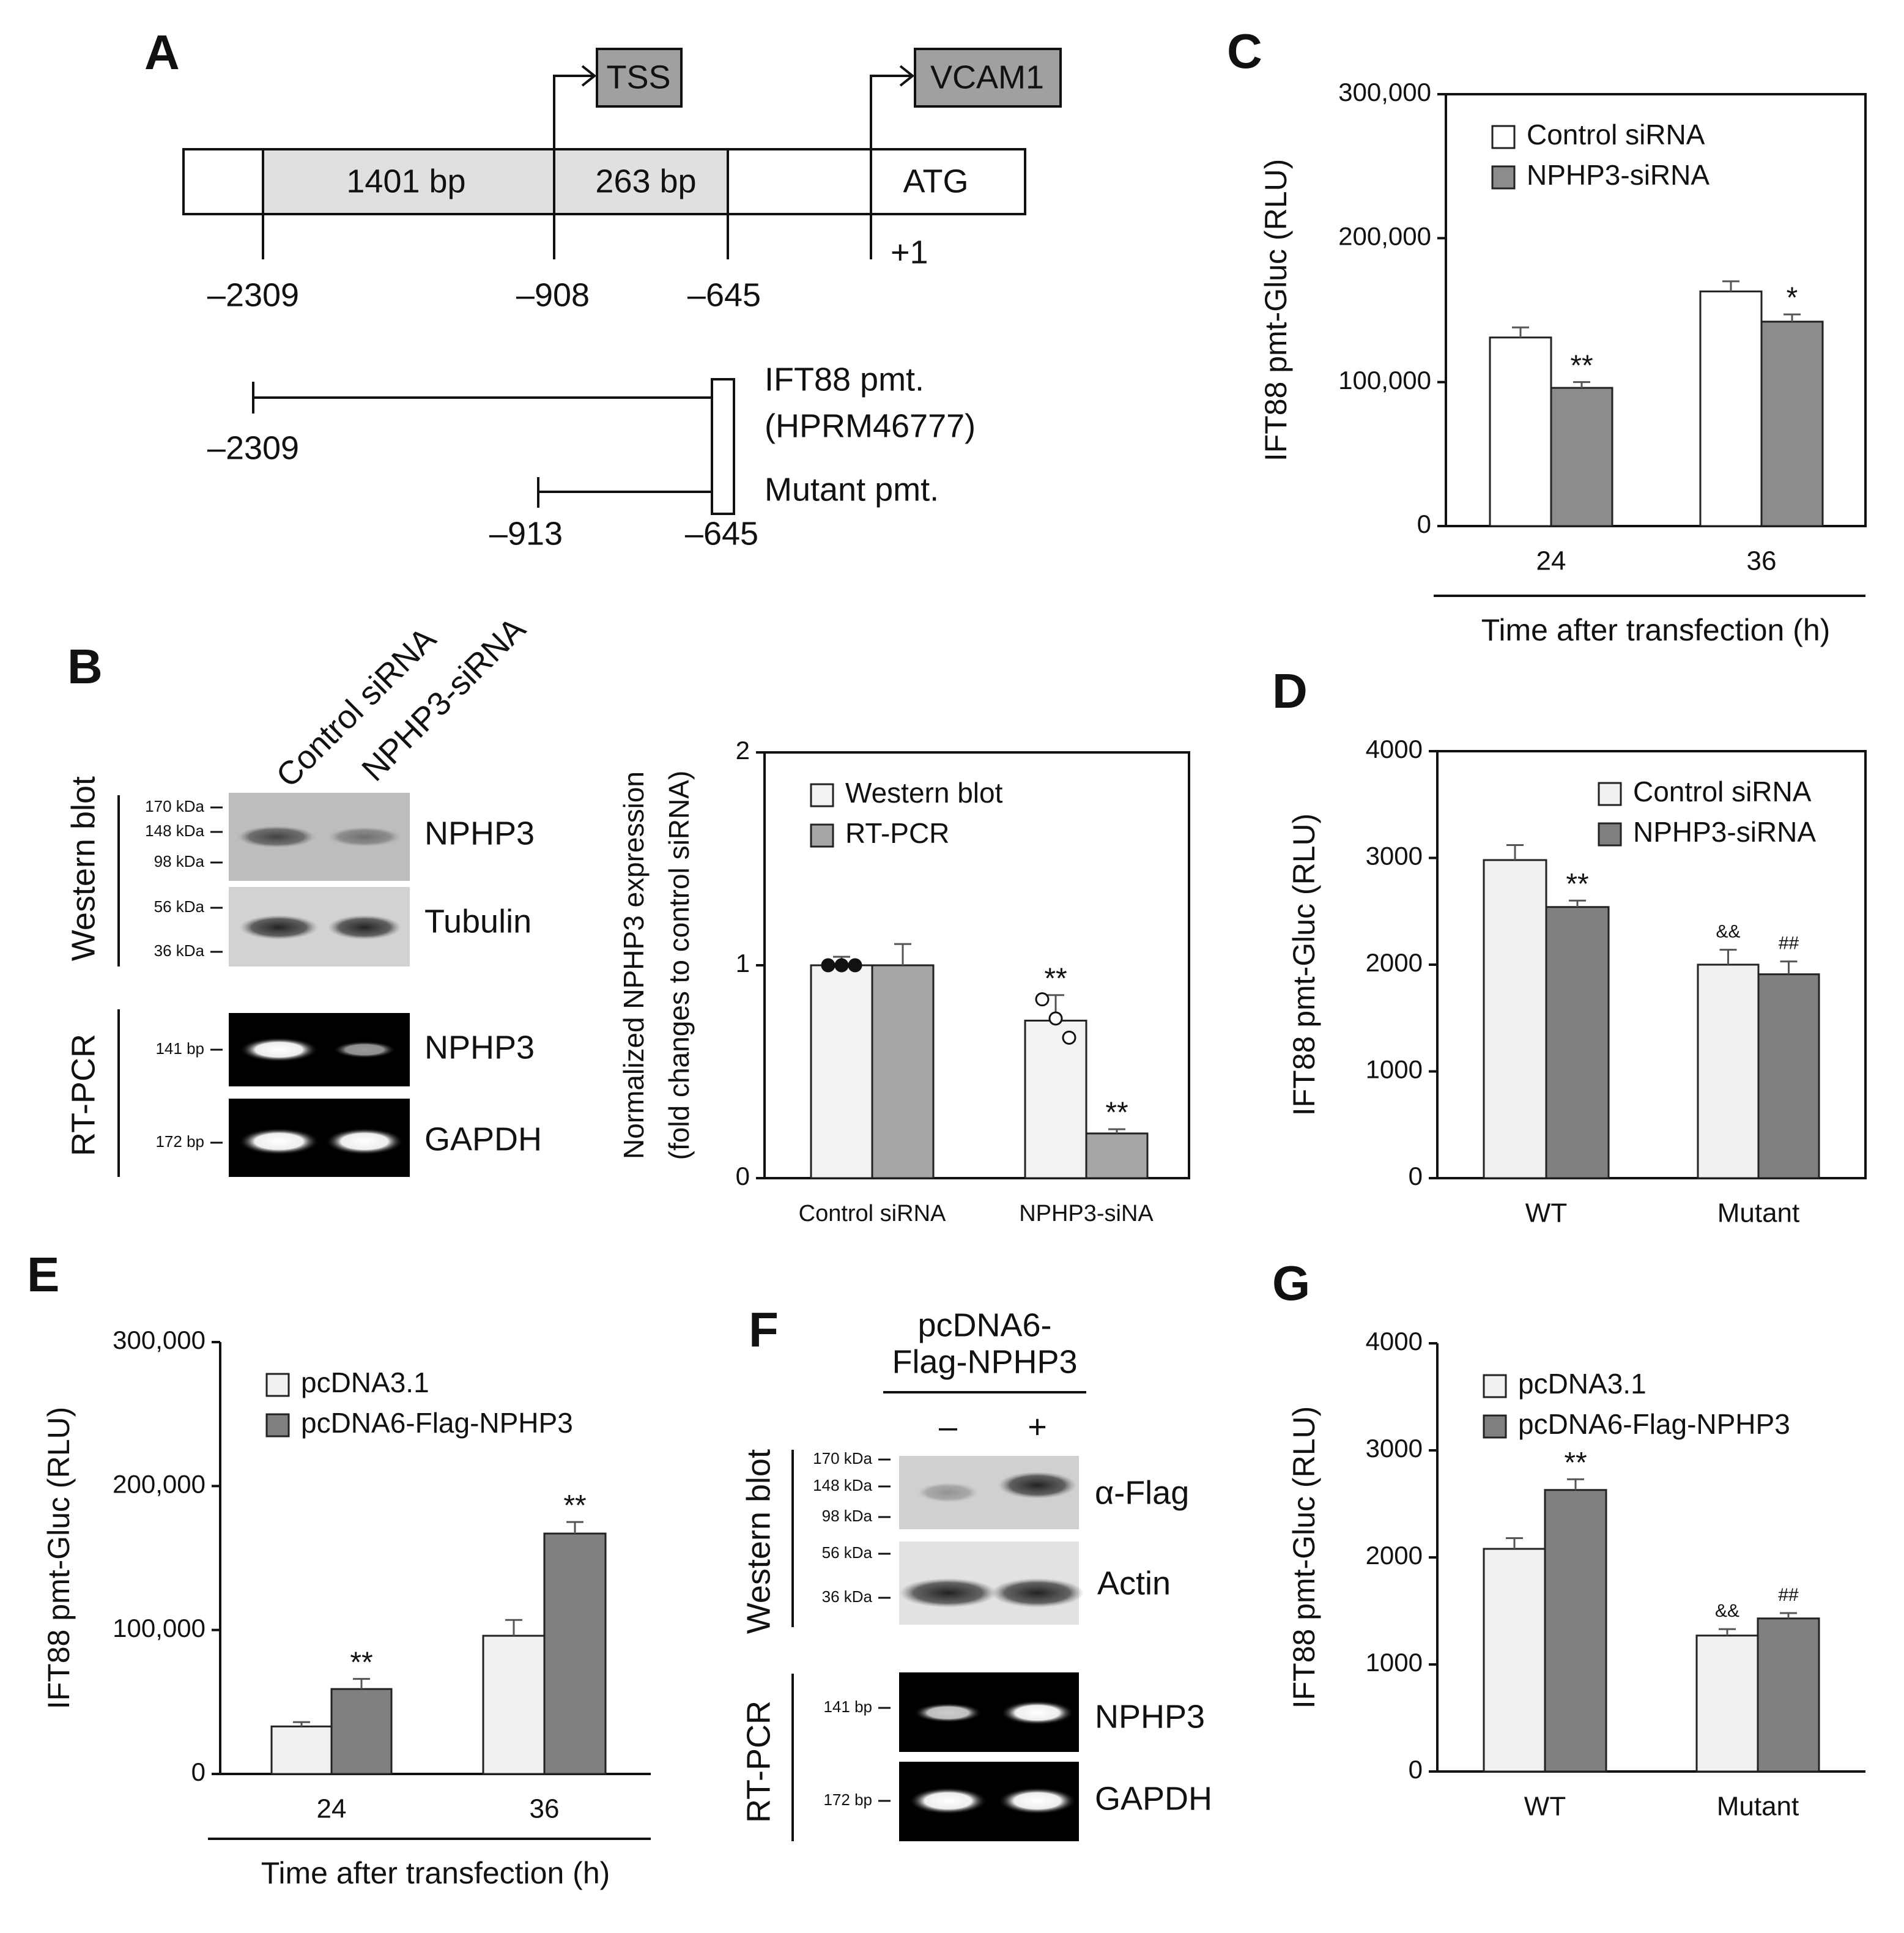  Describe the element at coordinates (478, 922) in the screenshot. I see `band-label: Tubulin` at that location.